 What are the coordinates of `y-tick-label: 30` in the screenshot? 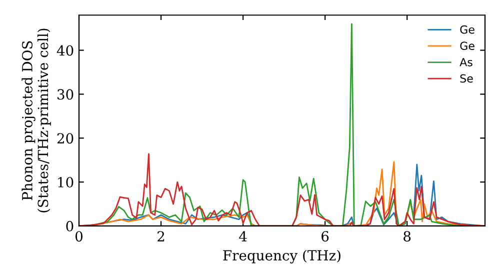 It's located at (66, 94).